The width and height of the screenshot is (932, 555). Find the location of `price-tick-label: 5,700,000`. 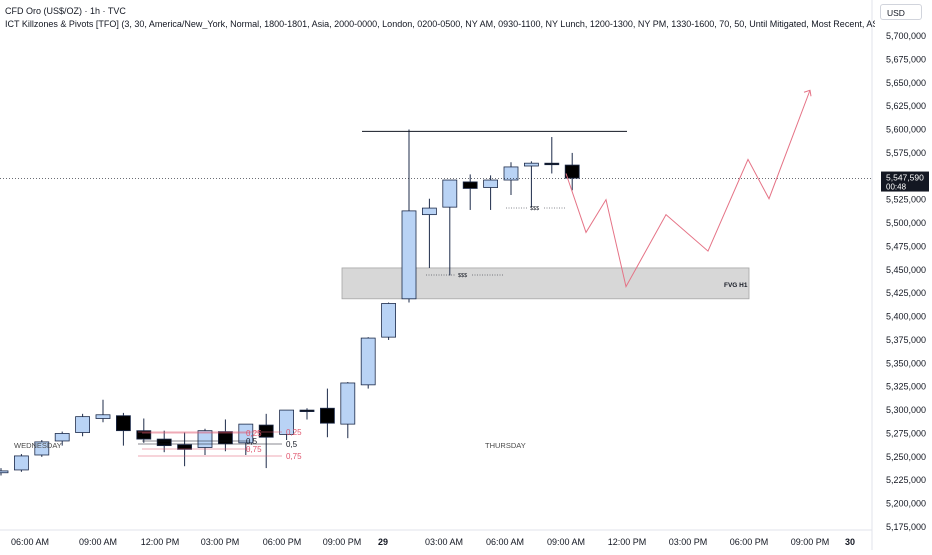

price-tick-label: 5,700,000 is located at coordinates (906, 36).